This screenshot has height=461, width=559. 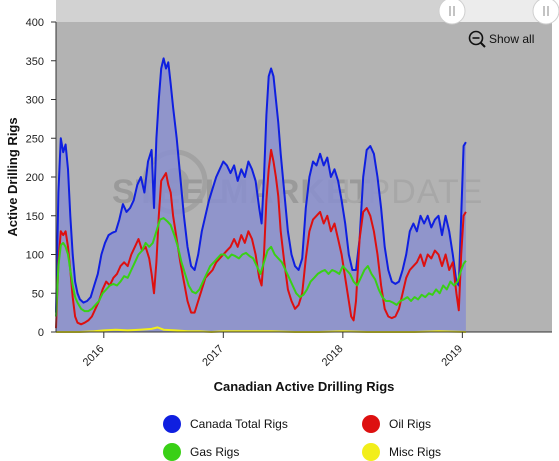 I want to click on x-axis-ticks: 2016 2017 2018 2019, so click(x=273, y=350).